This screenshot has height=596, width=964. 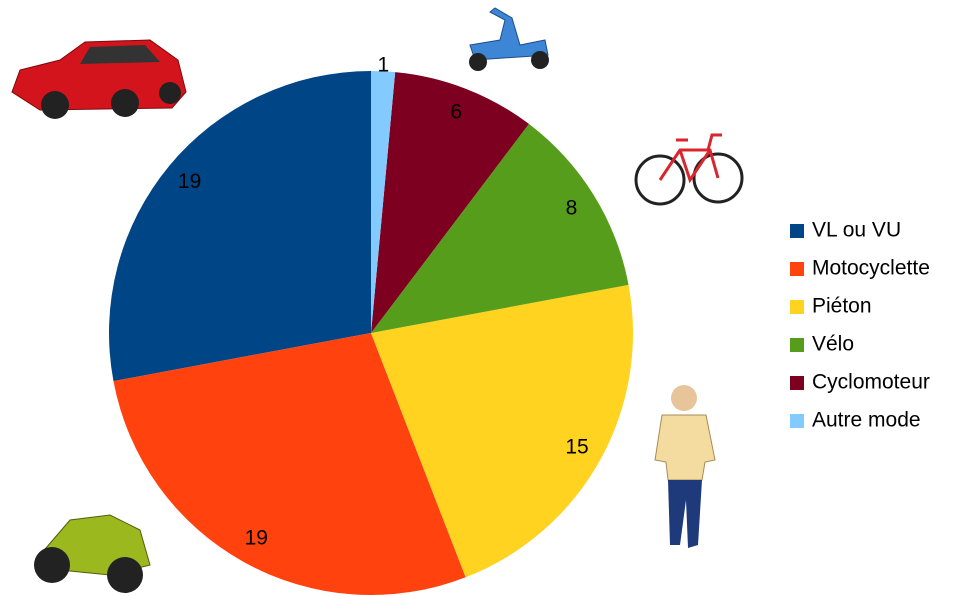 I want to click on car-illustration, so click(x=99, y=79).